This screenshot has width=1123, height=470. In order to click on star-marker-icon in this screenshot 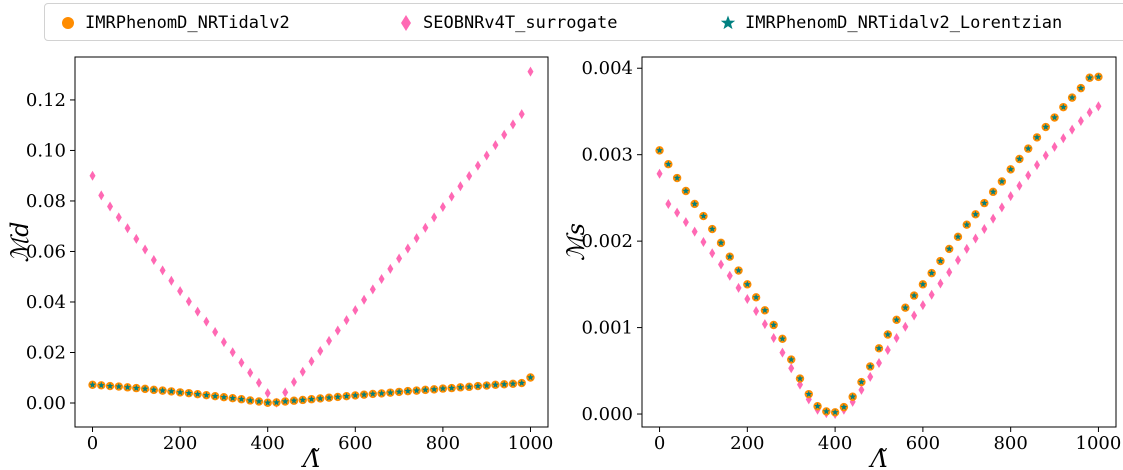, I will do `click(728, 22)`.